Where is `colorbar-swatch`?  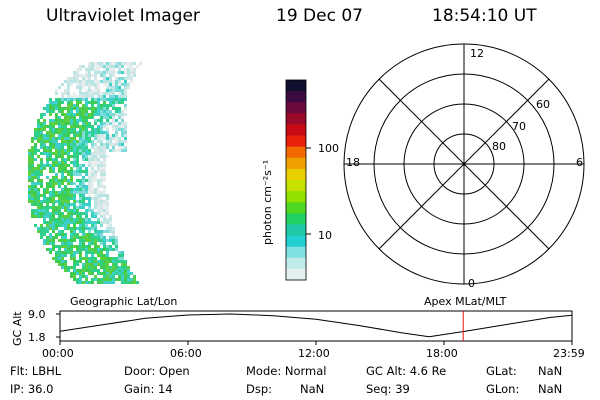
colorbar-swatch is located at coordinates (296, 174).